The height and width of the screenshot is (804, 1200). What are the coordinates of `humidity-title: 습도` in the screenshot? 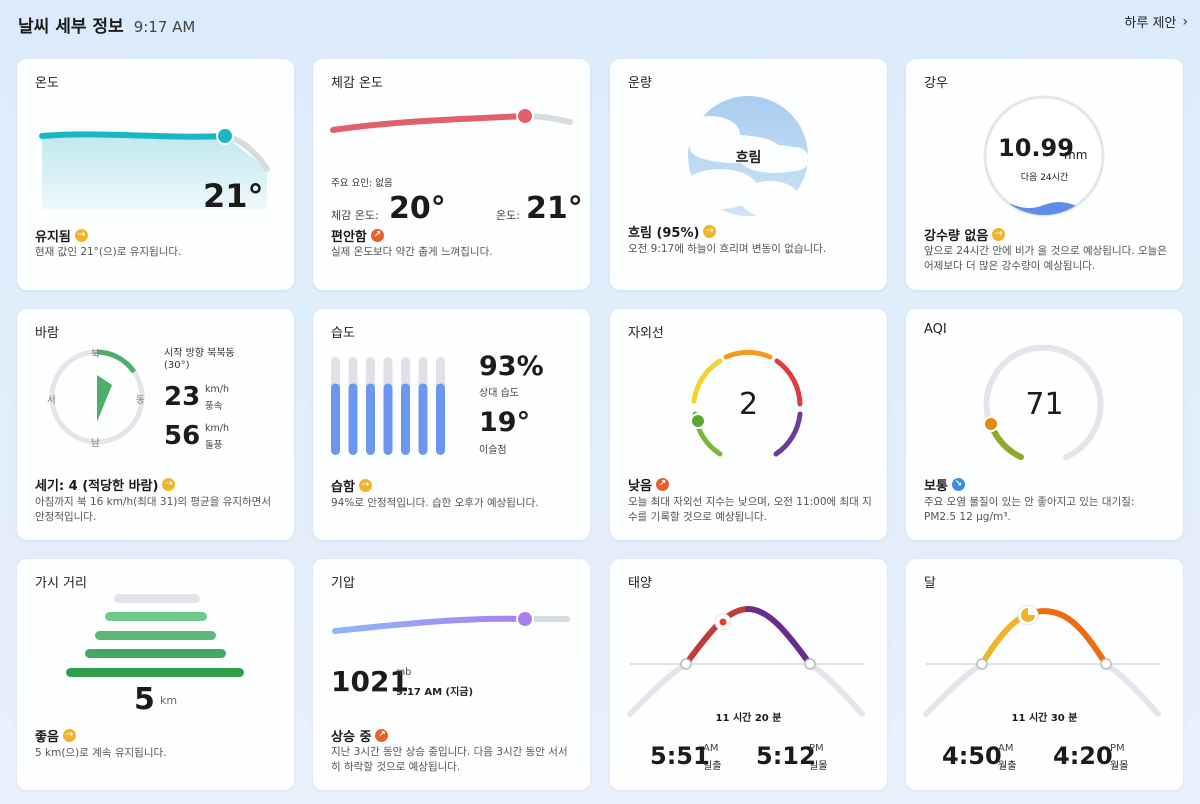 It's located at (343, 333).